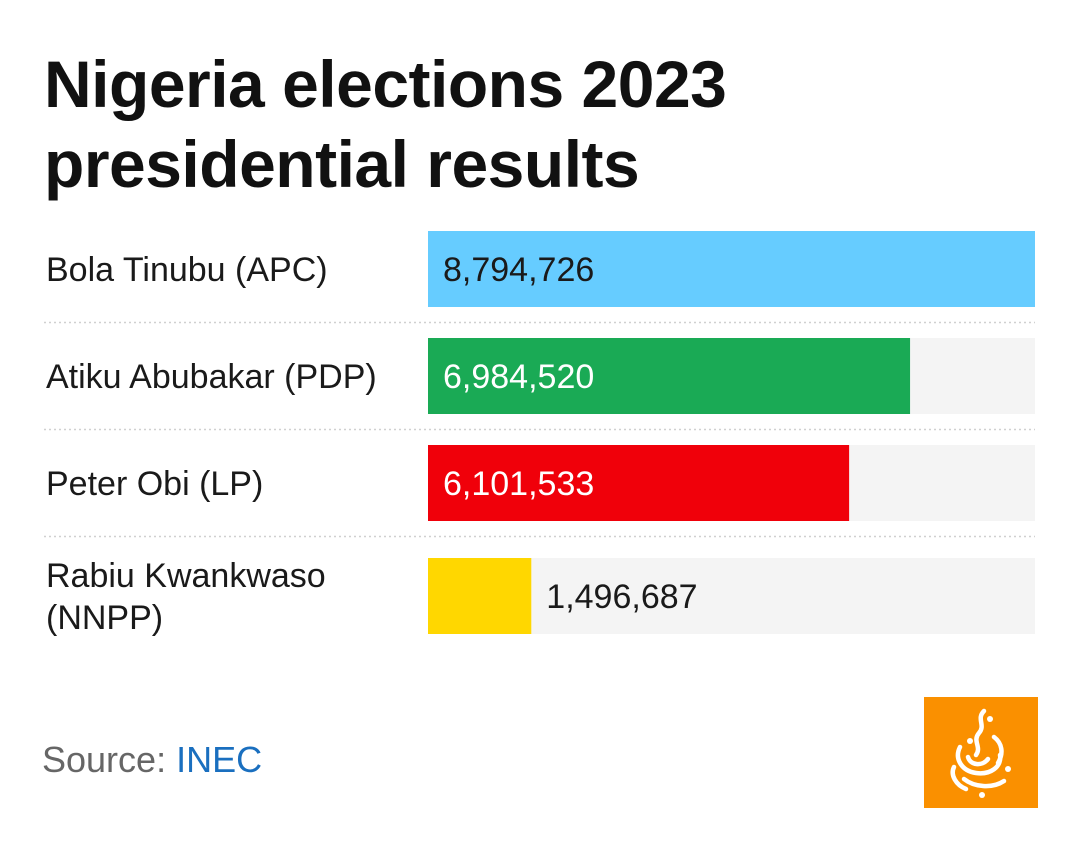  I want to click on value-label: 8,794,726, so click(518, 270).